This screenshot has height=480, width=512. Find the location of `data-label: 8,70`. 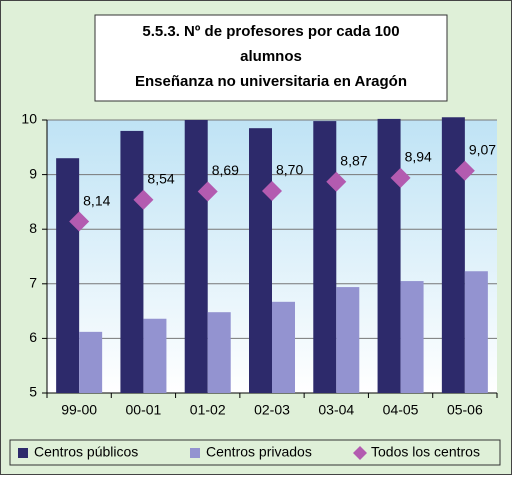

data-label: 8,70 is located at coordinates (289, 170).